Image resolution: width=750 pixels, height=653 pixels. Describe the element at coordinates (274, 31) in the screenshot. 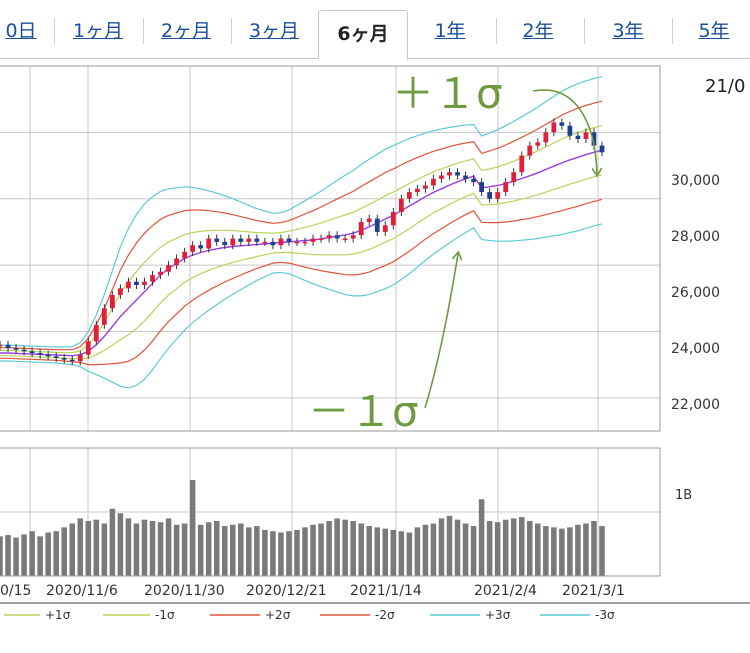

I see `tab-3-months: 3ヶ月` at that location.